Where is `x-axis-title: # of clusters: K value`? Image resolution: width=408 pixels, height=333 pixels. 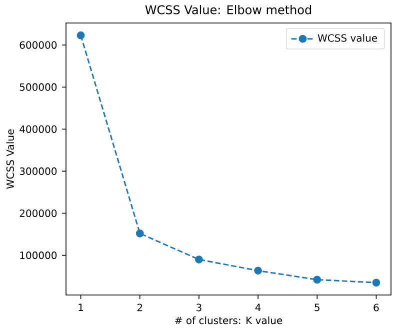
x-axis-title: # of clusters: K value is located at coordinates (228, 320).